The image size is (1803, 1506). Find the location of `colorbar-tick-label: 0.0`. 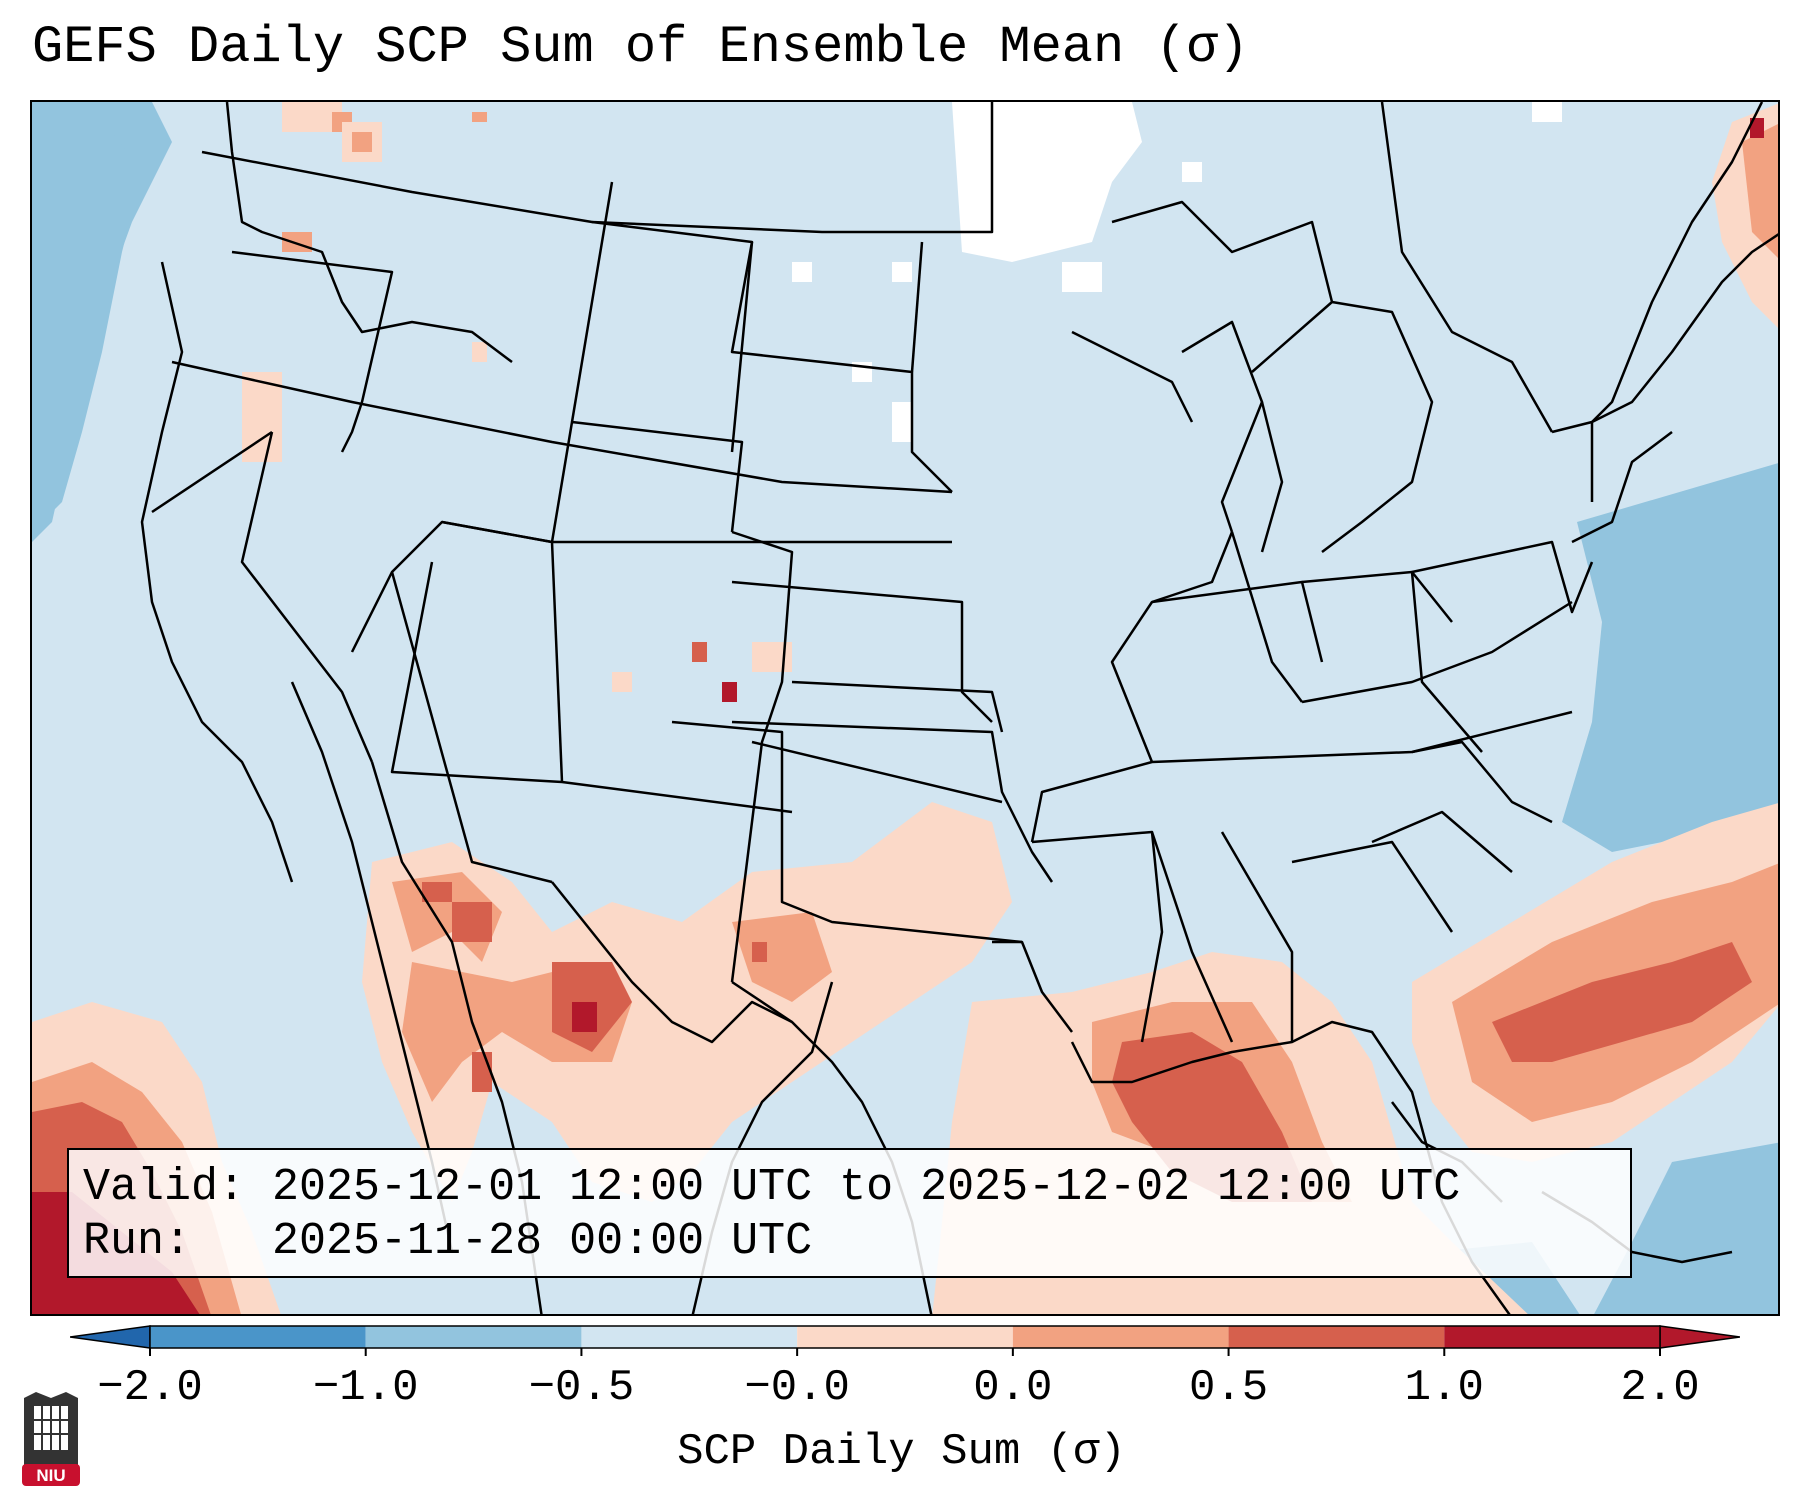

colorbar-tick-label: 0.0 is located at coordinates (1013, 1388).